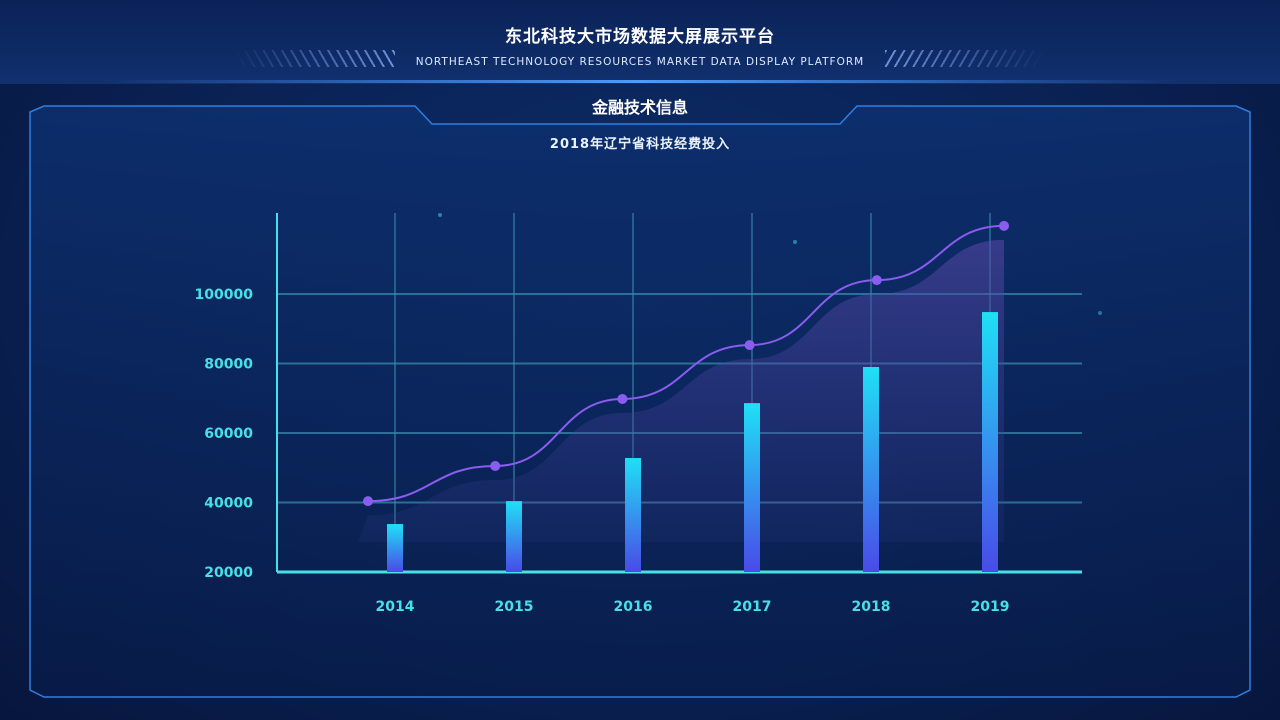 Image resolution: width=1280 pixels, height=720 pixels. What do you see at coordinates (395, 607) in the screenshot?
I see `x-tick-label: 2014` at bounding box center [395, 607].